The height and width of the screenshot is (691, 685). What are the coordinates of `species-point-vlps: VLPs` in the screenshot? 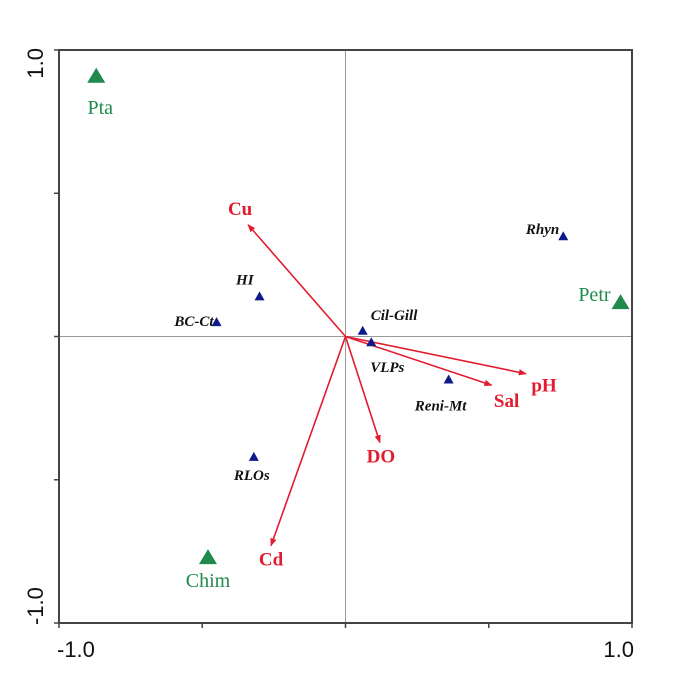 It's located at (385, 356).